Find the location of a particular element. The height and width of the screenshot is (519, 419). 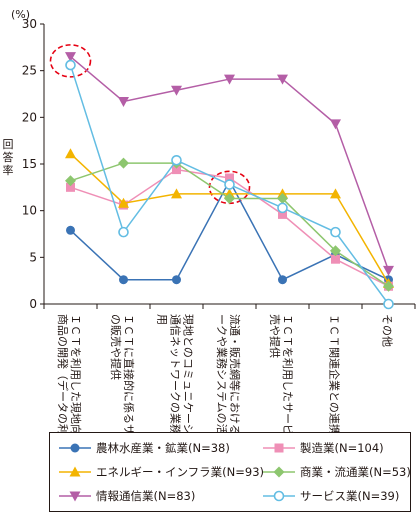

y-tick-label: 30 is located at coordinates (29, 24).